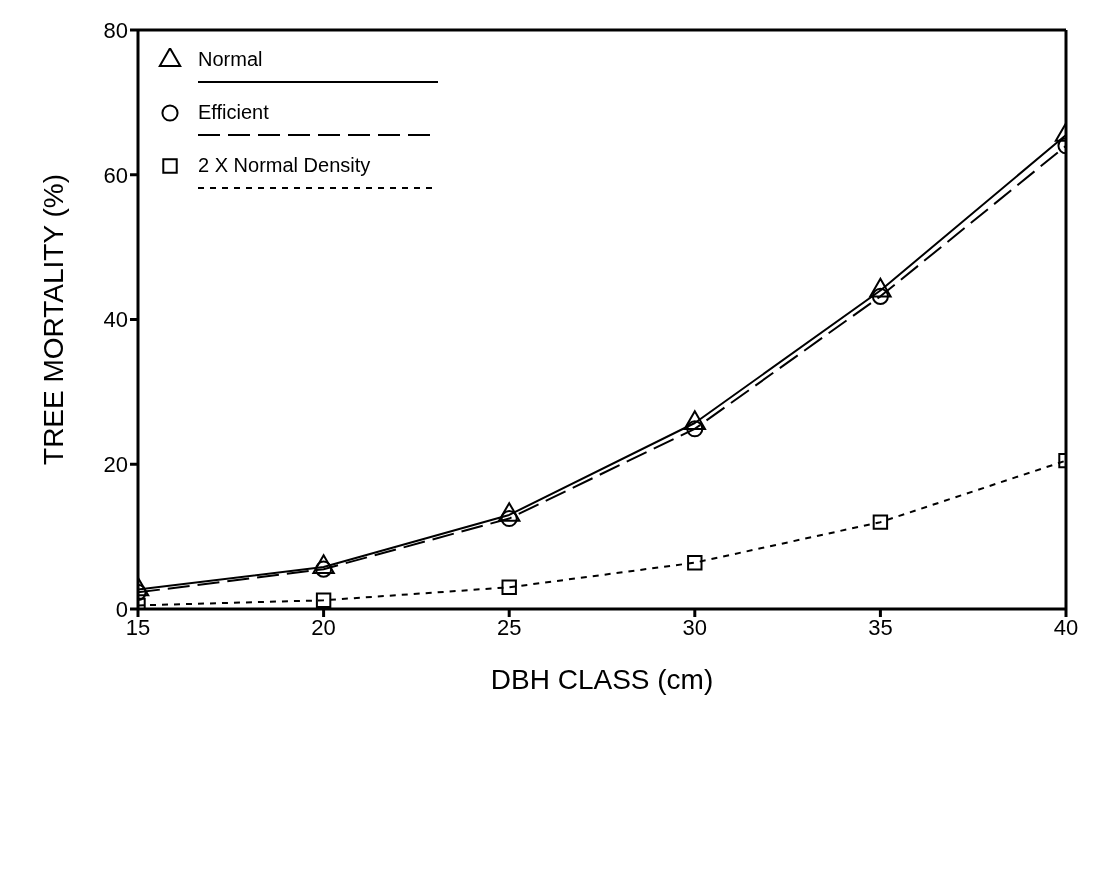 Image resolution: width=1114 pixels, height=895 pixels. Describe the element at coordinates (231, 59) in the screenshot. I see `legend-label: Normal` at that location.